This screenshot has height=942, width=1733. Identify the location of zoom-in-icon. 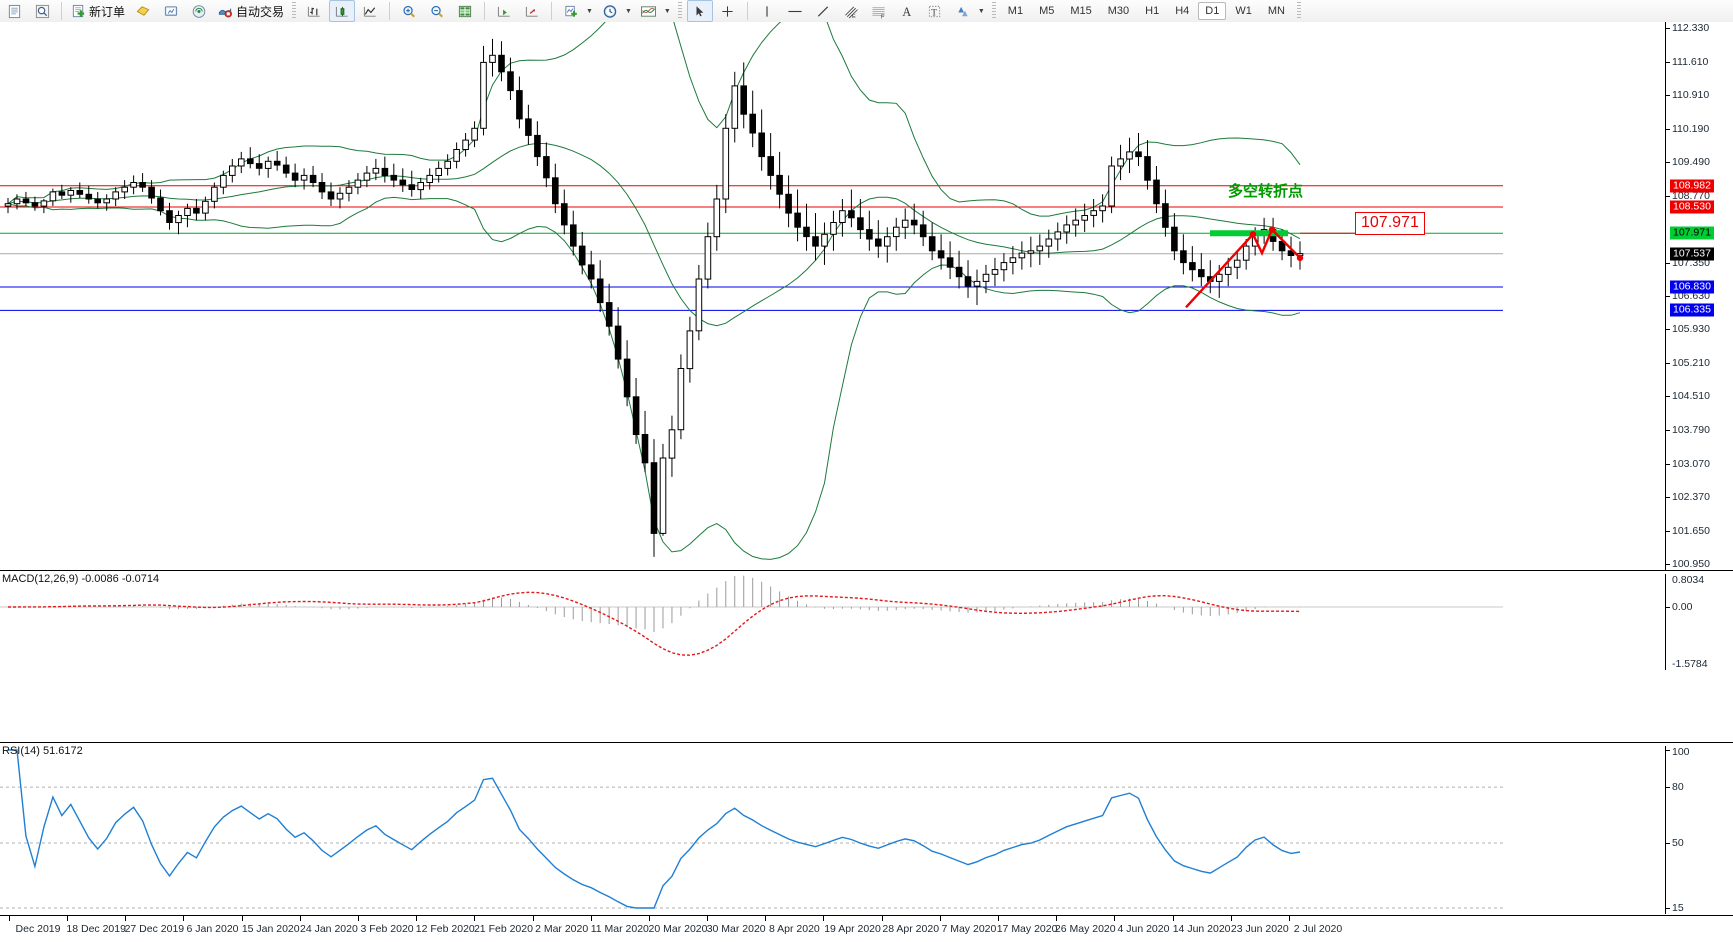
(409, 11).